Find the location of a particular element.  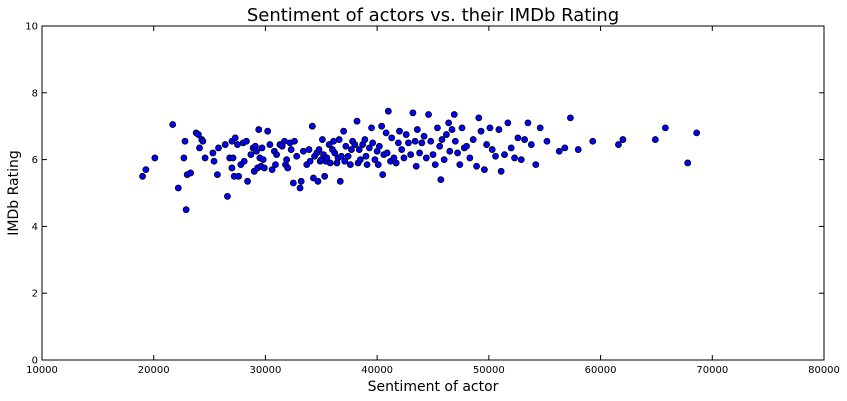

x-tick-label: 40000 is located at coordinates (377, 370).